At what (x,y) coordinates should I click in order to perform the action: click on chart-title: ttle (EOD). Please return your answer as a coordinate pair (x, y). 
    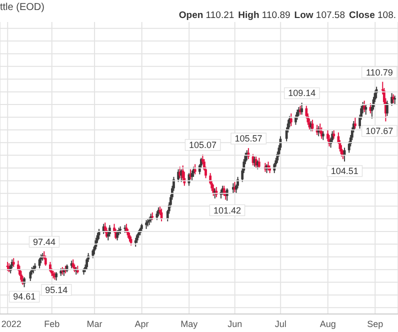
    Looking at the image, I should click on (22, 7).